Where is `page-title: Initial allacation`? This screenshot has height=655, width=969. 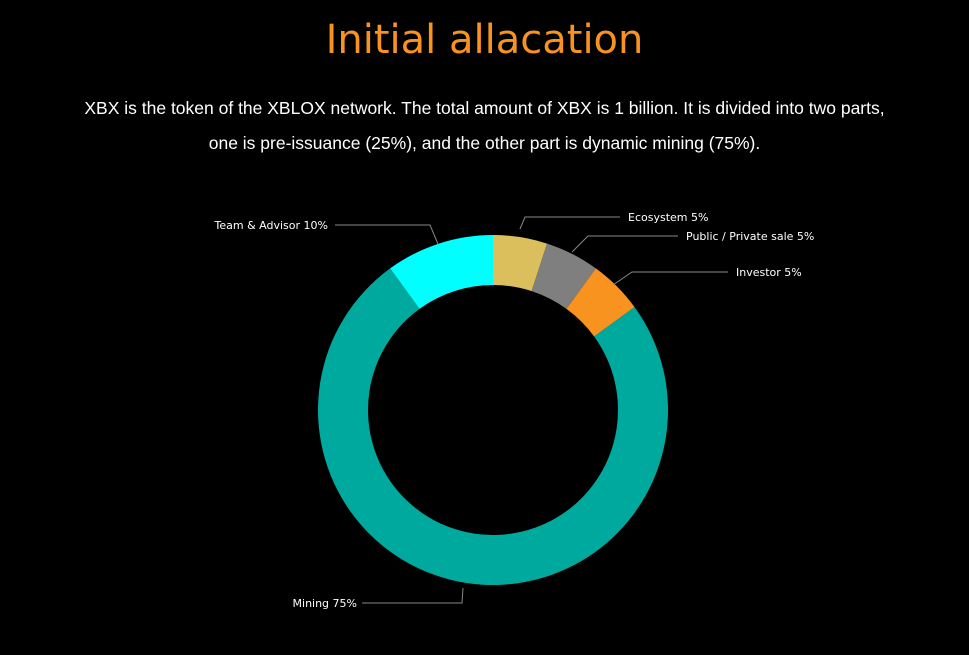 page-title: Initial allacation is located at coordinates (484, 40).